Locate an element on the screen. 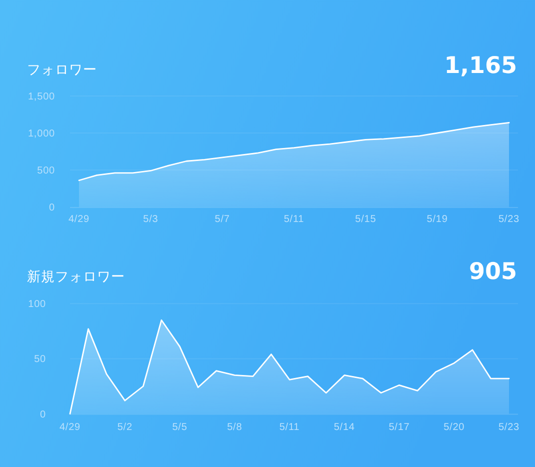 The image size is (535, 467). x-tick-label: 5/7 is located at coordinates (222, 219).